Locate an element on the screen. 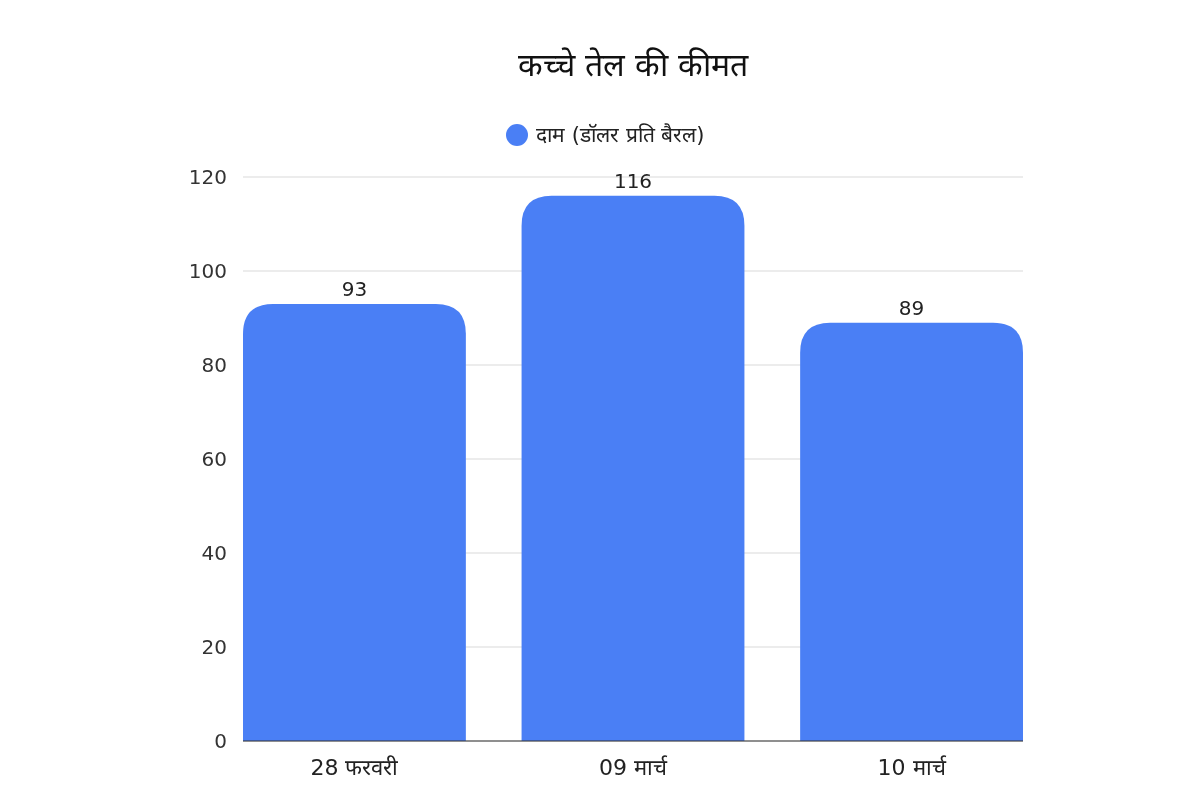 The width and height of the screenshot is (1200, 800). y-tick-label: 80 is located at coordinates (214, 365).